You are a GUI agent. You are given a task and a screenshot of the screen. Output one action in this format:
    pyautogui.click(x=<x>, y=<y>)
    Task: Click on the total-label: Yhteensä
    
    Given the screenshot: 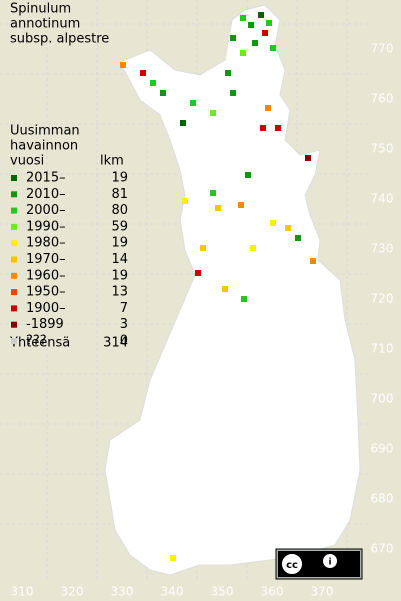 What is the action you would take?
    pyautogui.click(x=39, y=343)
    